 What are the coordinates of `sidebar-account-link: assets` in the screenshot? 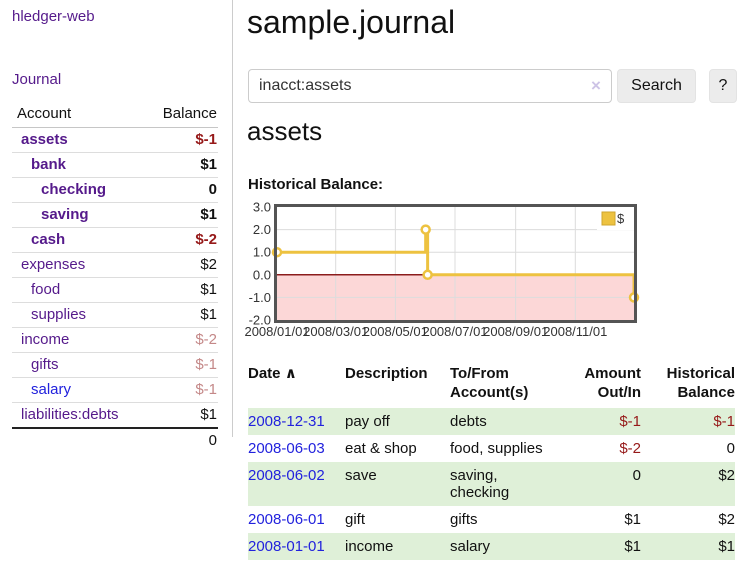 It's located at (44, 139).